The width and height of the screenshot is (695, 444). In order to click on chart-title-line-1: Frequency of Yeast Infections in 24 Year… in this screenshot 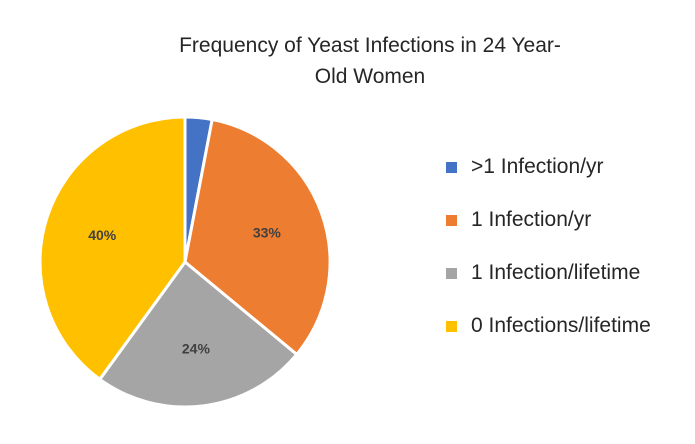, I will do `click(370, 45)`.